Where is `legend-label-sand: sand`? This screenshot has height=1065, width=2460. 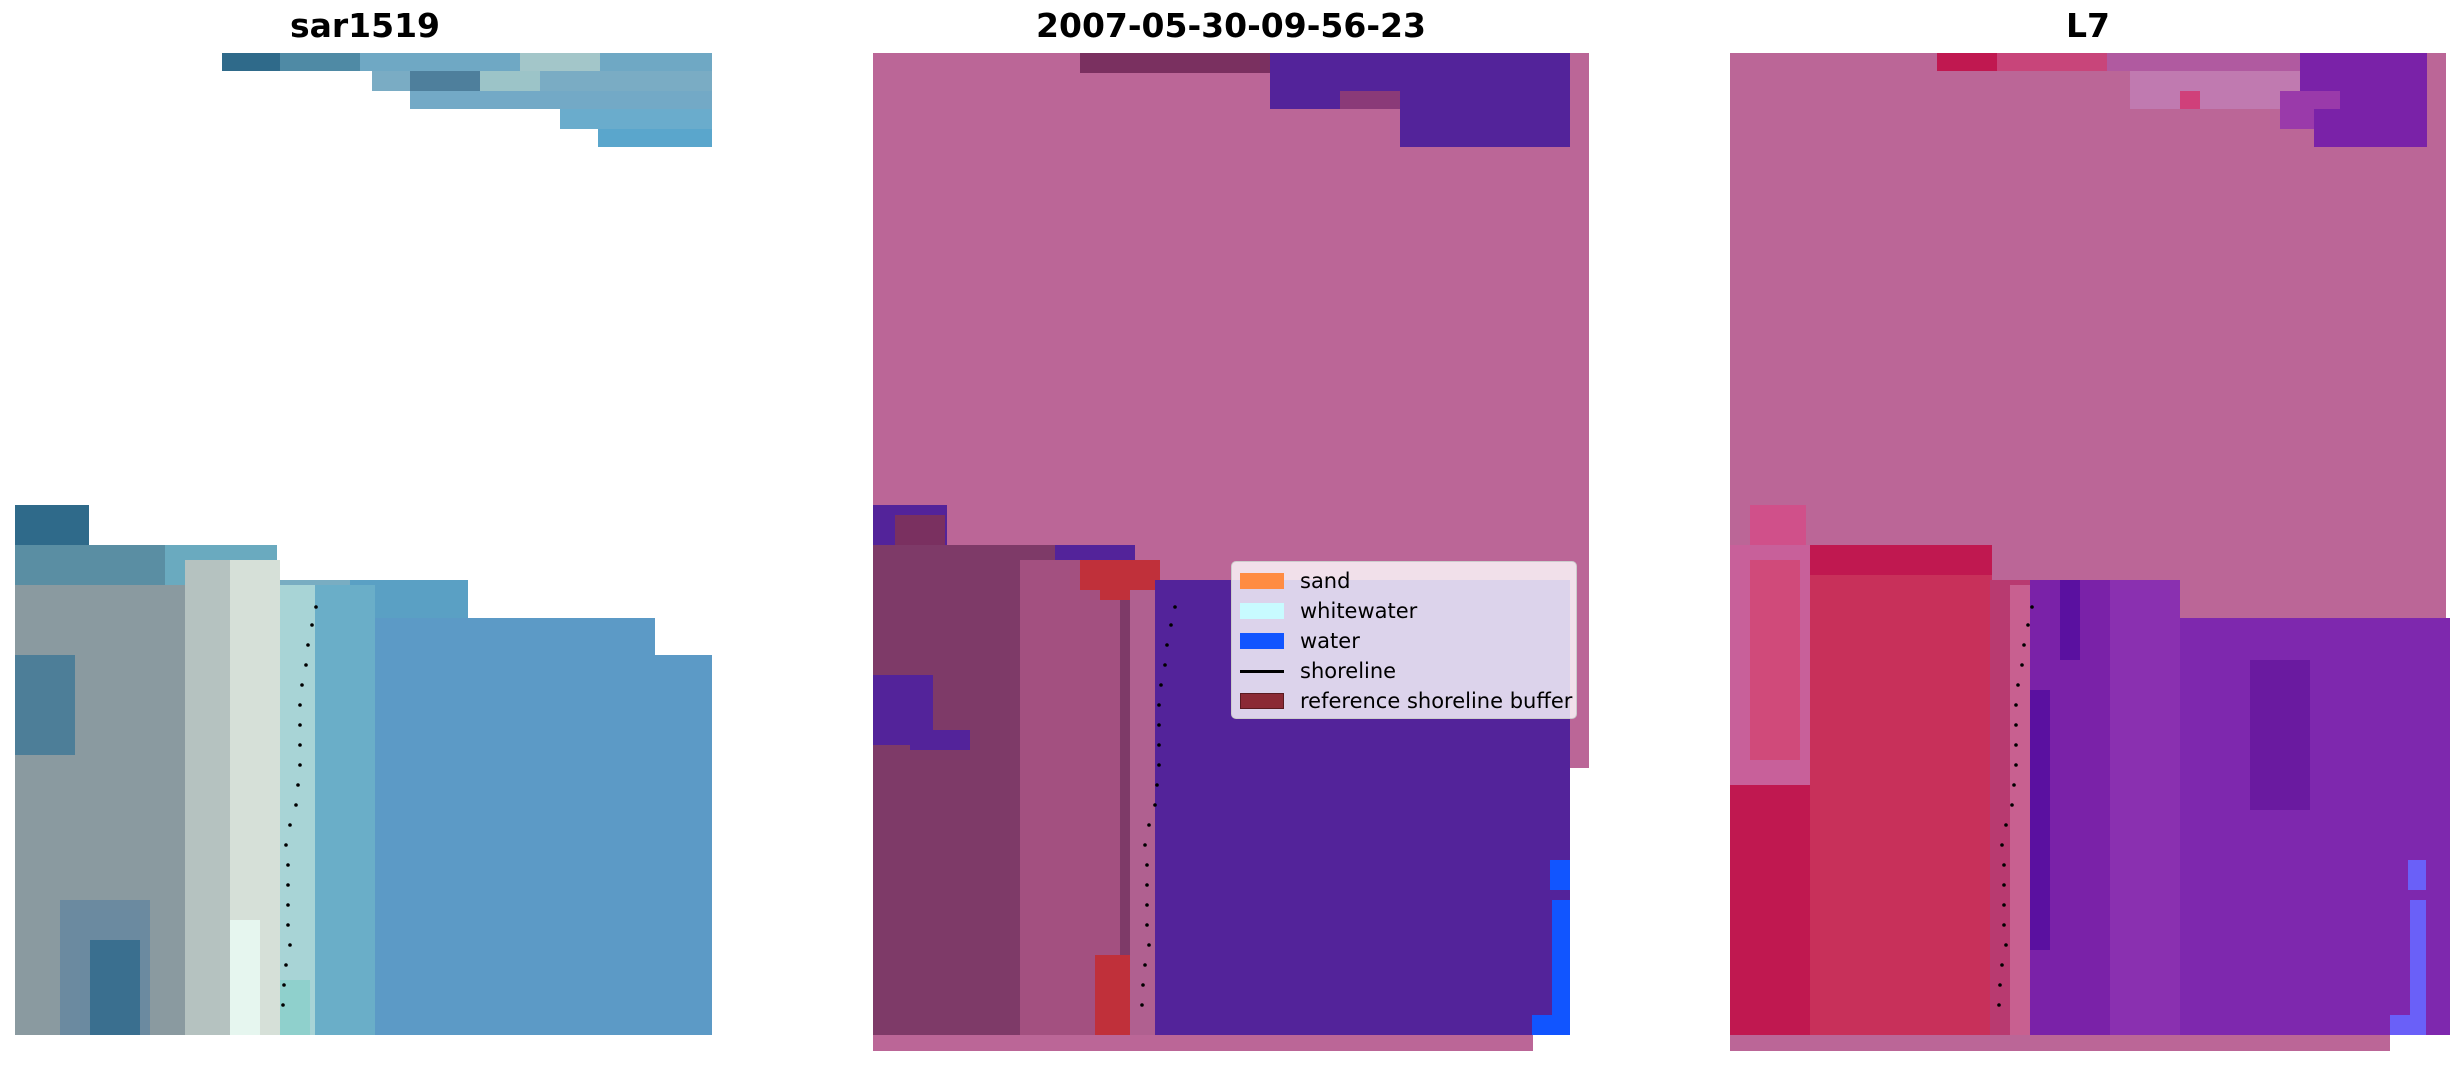
legend-label-sand: sand is located at coordinates (1325, 581).